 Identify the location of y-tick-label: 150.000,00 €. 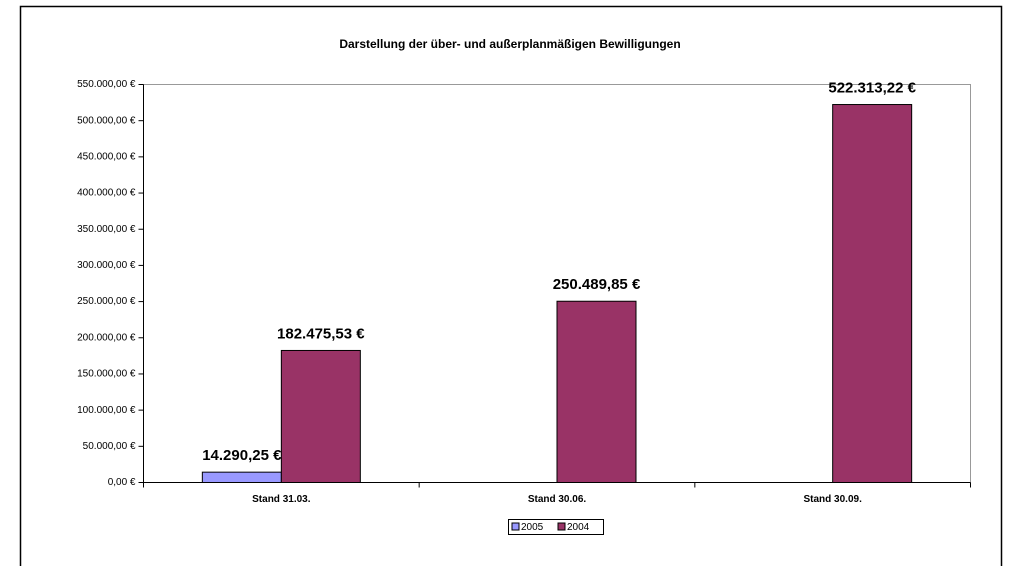
(106, 374).